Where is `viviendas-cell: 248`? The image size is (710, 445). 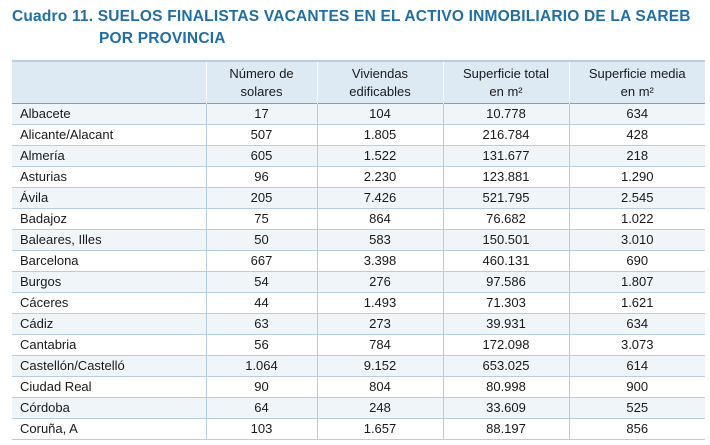 viviendas-cell: 248 is located at coordinates (379, 408).